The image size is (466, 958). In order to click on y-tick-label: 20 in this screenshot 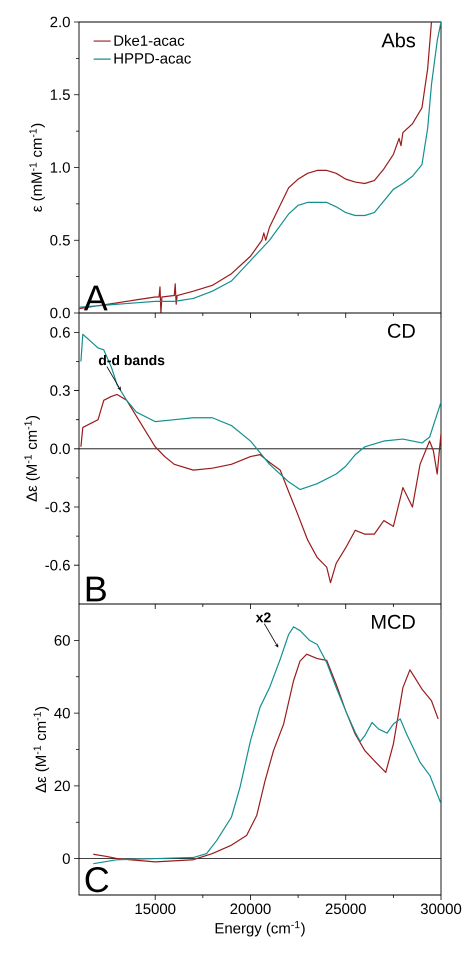, I will do `click(62, 786)`.